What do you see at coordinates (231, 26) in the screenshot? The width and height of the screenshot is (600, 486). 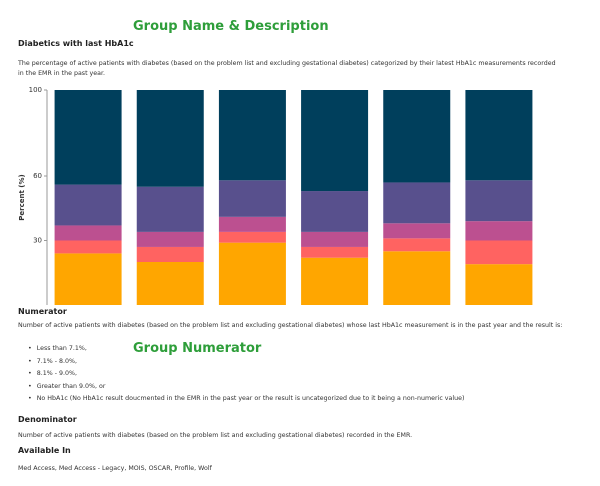 I see `annotation: Group Name & Description` at bounding box center [231, 26].